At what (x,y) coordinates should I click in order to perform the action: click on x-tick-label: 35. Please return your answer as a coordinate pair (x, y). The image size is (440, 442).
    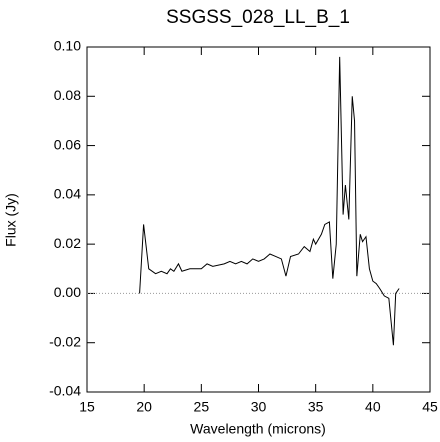
    Looking at the image, I should click on (316, 407).